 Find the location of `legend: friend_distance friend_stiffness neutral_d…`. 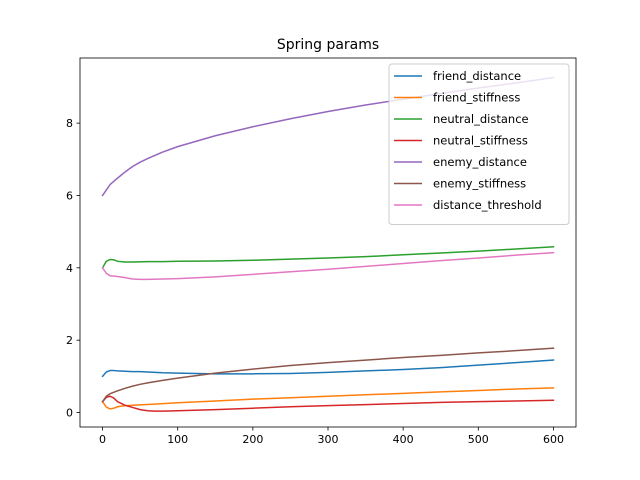

legend: friend_distance friend_stiffness neutral_d… is located at coordinates (479, 144).